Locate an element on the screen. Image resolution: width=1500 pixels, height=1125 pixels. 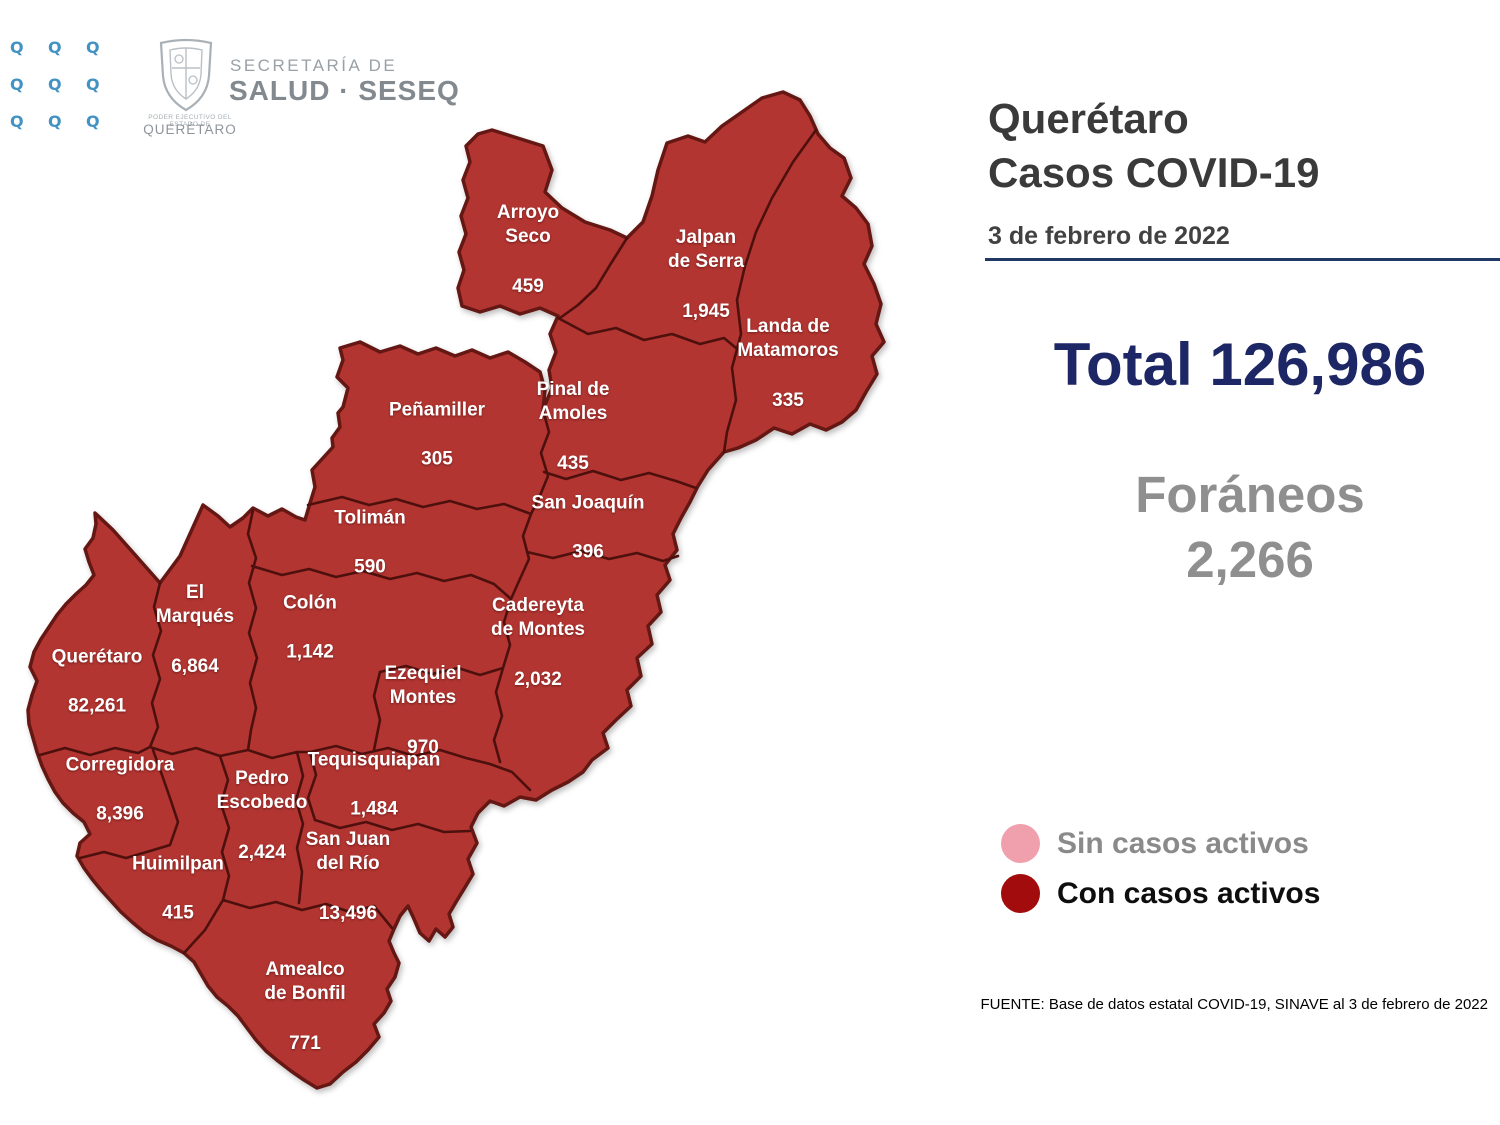
report-date: 3 de febrero de 2022 is located at coordinates (1109, 236).